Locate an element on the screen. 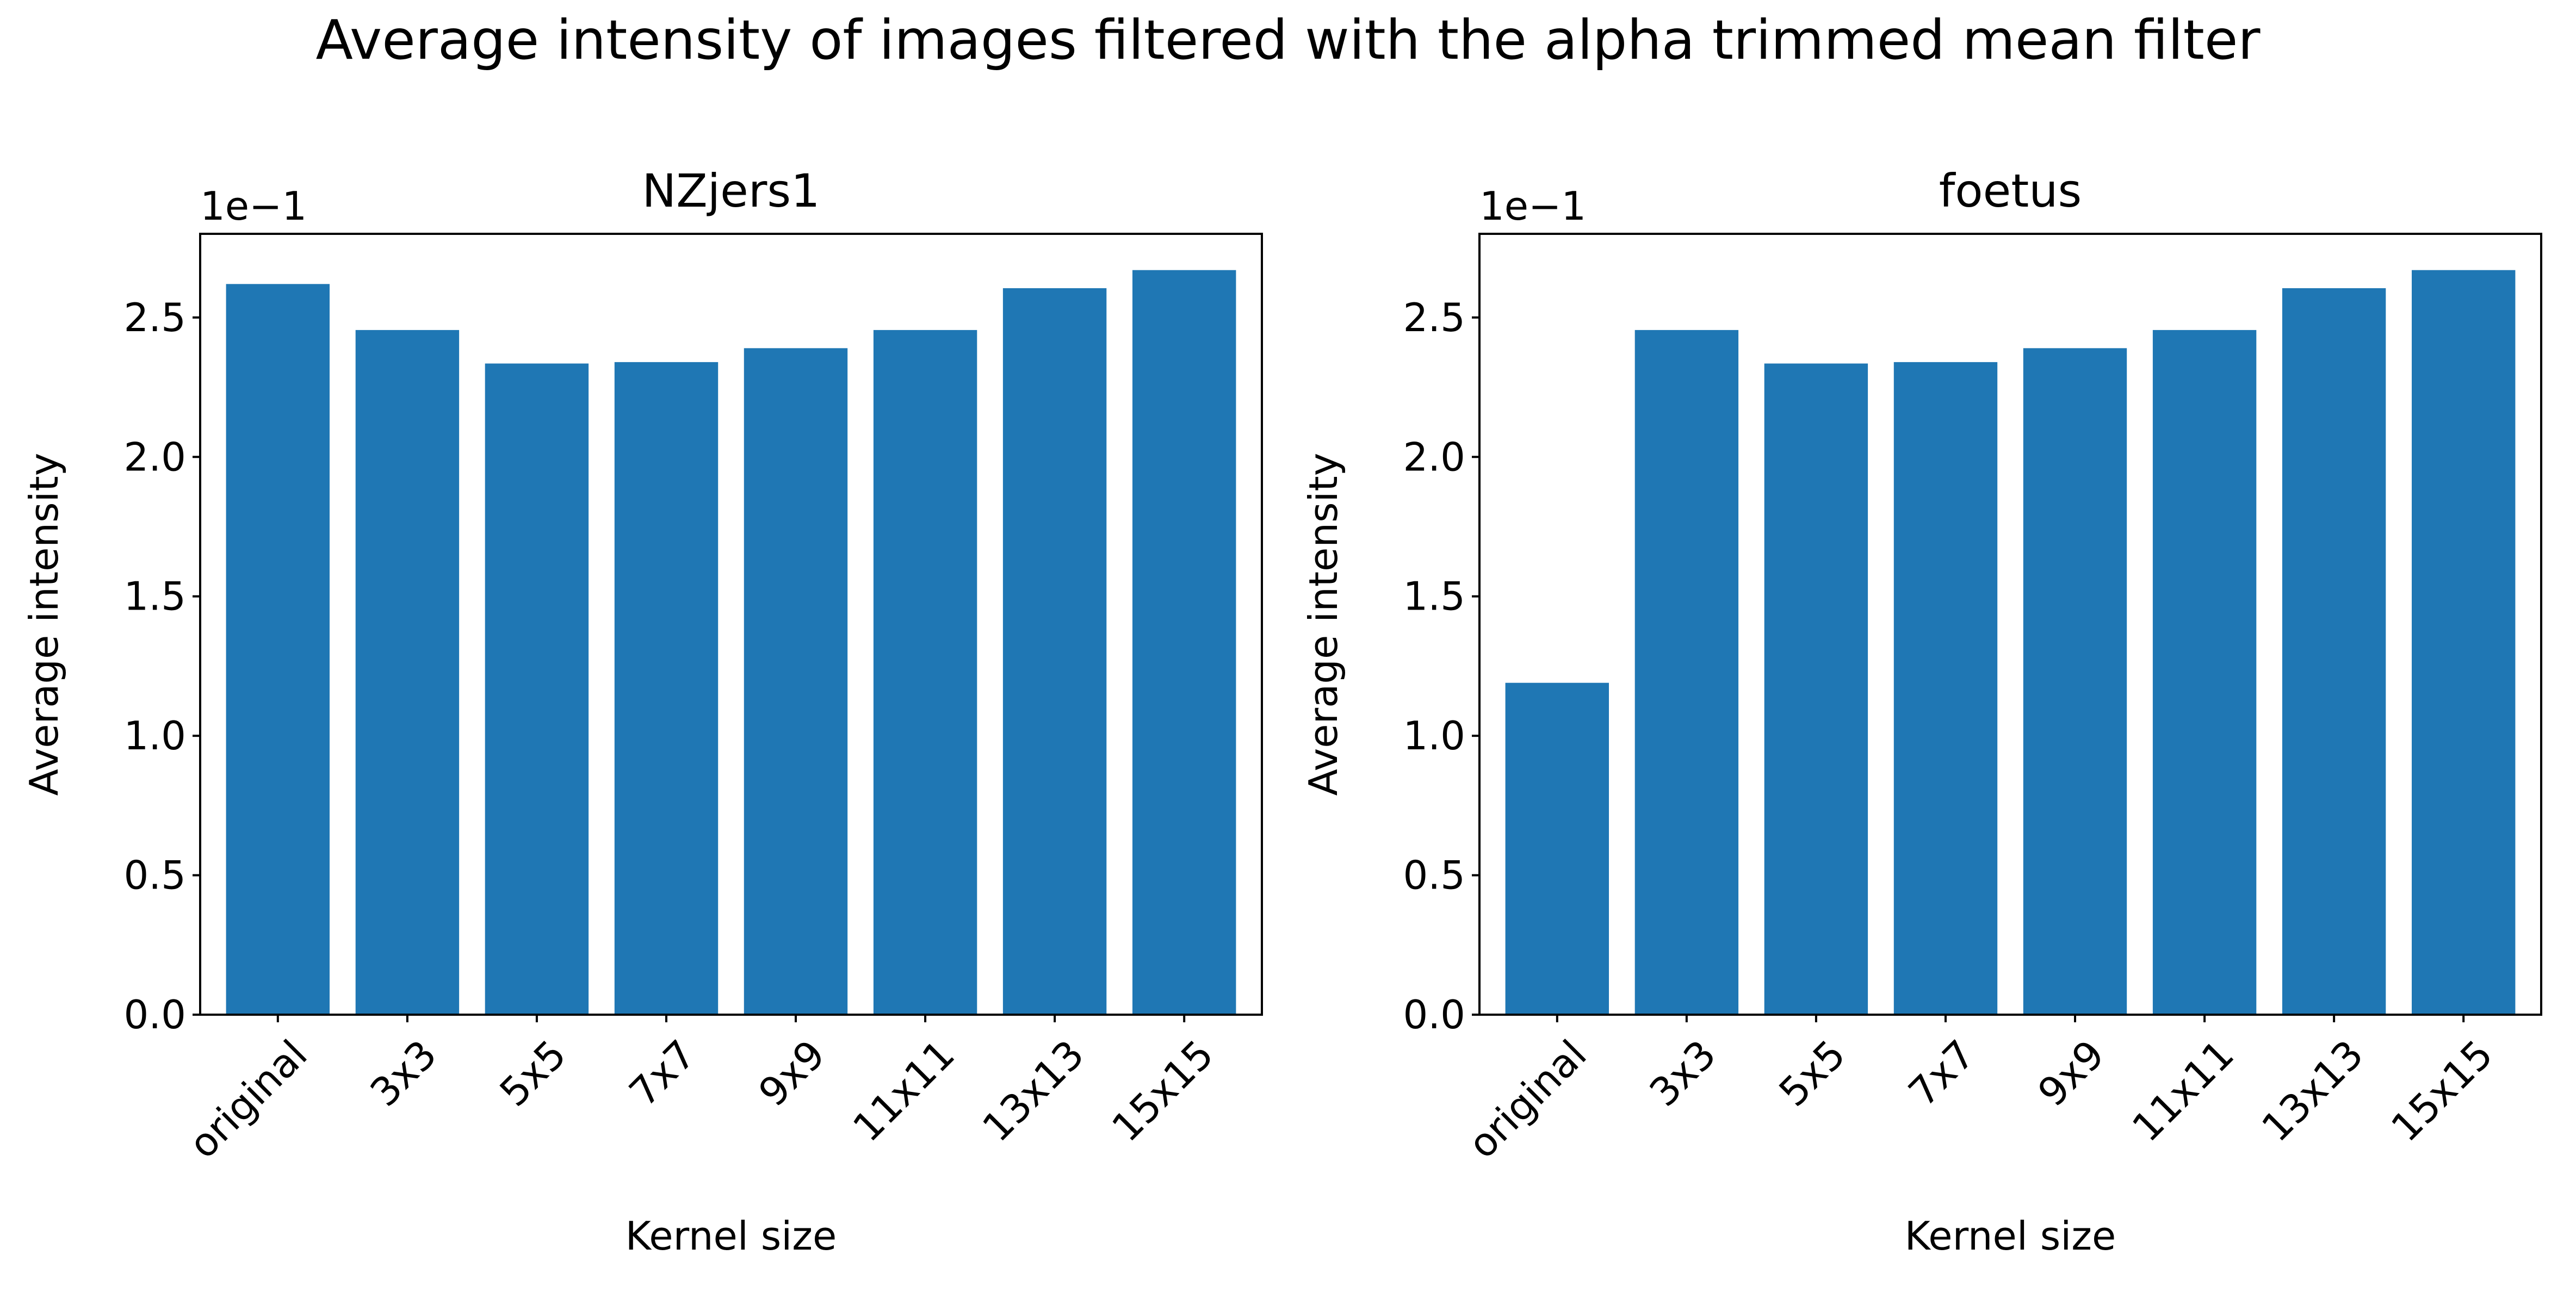 This screenshot has height=1292, width=2576. panel-title: foetus is located at coordinates (2010, 191).